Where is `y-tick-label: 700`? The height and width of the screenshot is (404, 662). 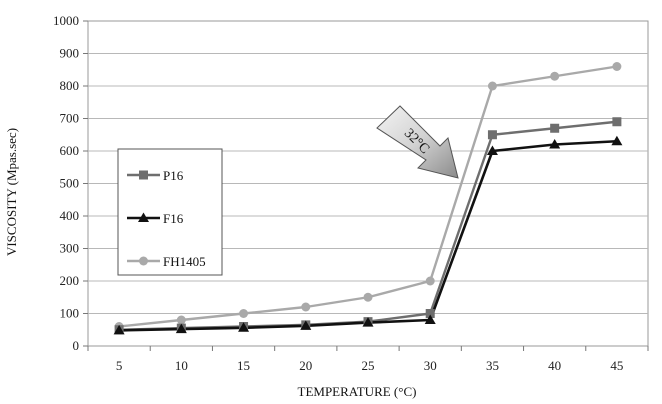
y-tick-label: 700 is located at coordinates (70, 118).